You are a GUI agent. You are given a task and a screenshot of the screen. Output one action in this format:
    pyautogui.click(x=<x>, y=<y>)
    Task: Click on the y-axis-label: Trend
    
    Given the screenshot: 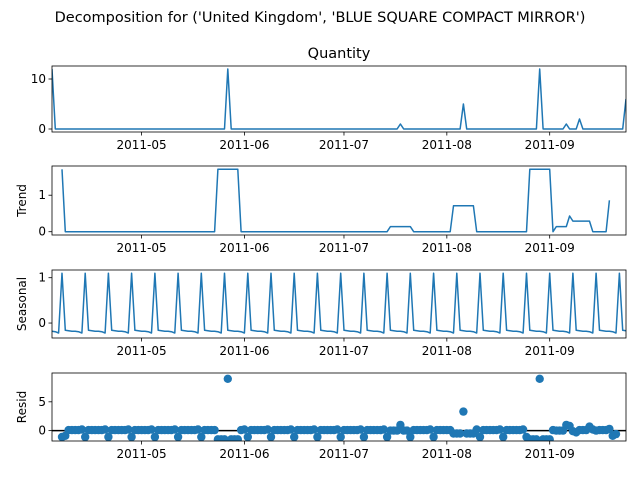 What is the action you would take?
    pyautogui.click(x=22, y=201)
    